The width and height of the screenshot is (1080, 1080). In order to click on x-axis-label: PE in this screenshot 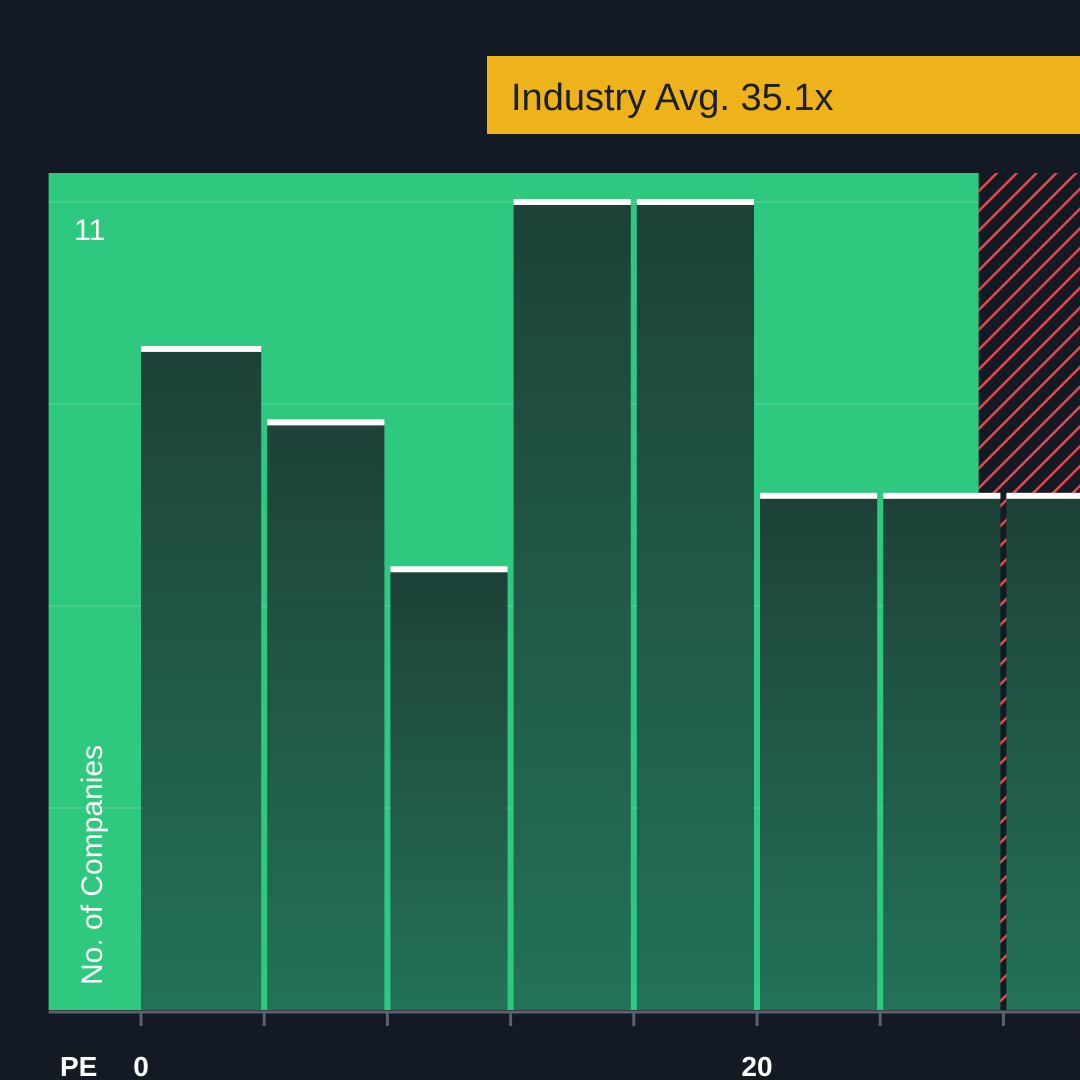, I will do `click(78, 1065)`.